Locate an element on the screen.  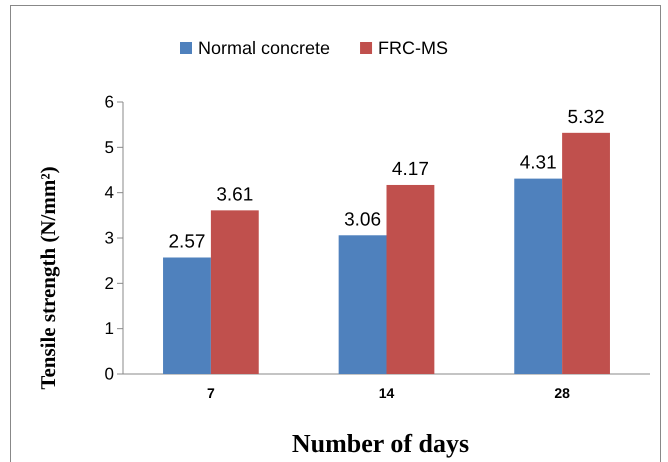
y-tick-label: 5 is located at coordinates (109, 147).